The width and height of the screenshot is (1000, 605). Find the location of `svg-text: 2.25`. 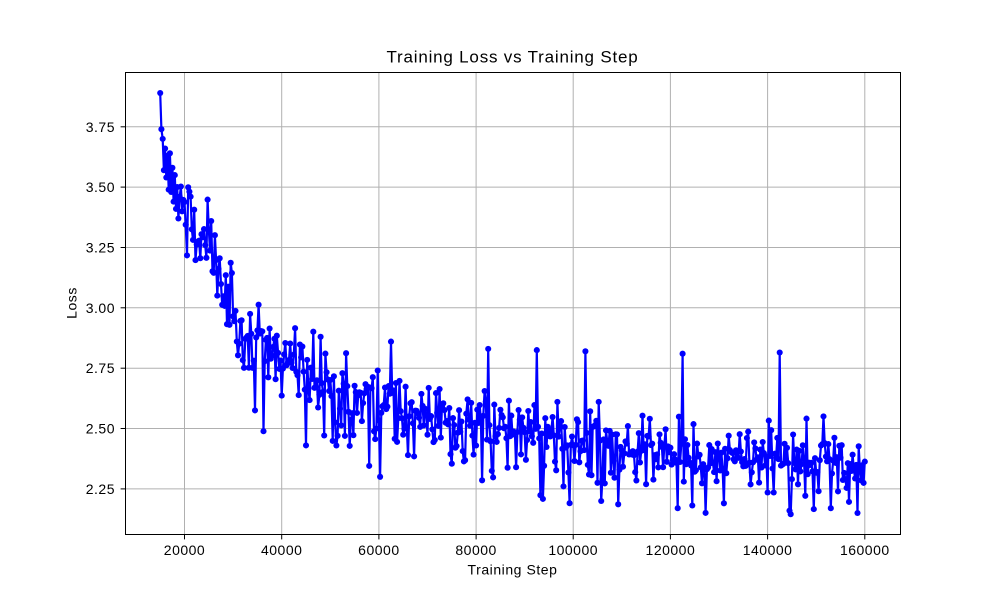

svg-text: 2.25 is located at coordinates (100, 489).